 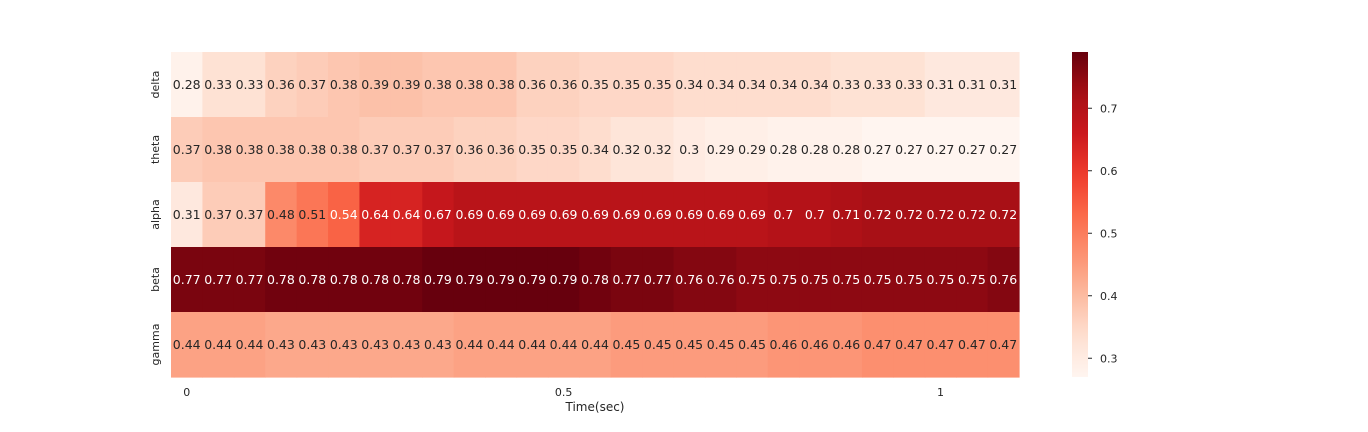 What do you see at coordinates (564, 392) in the screenshot?
I see `x-tick-label: 0.5` at bounding box center [564, 392].